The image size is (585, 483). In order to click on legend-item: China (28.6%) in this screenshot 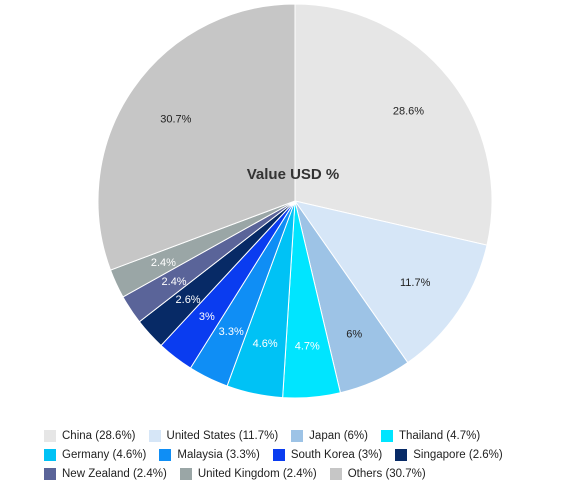, I will do `click(90, 435)`.